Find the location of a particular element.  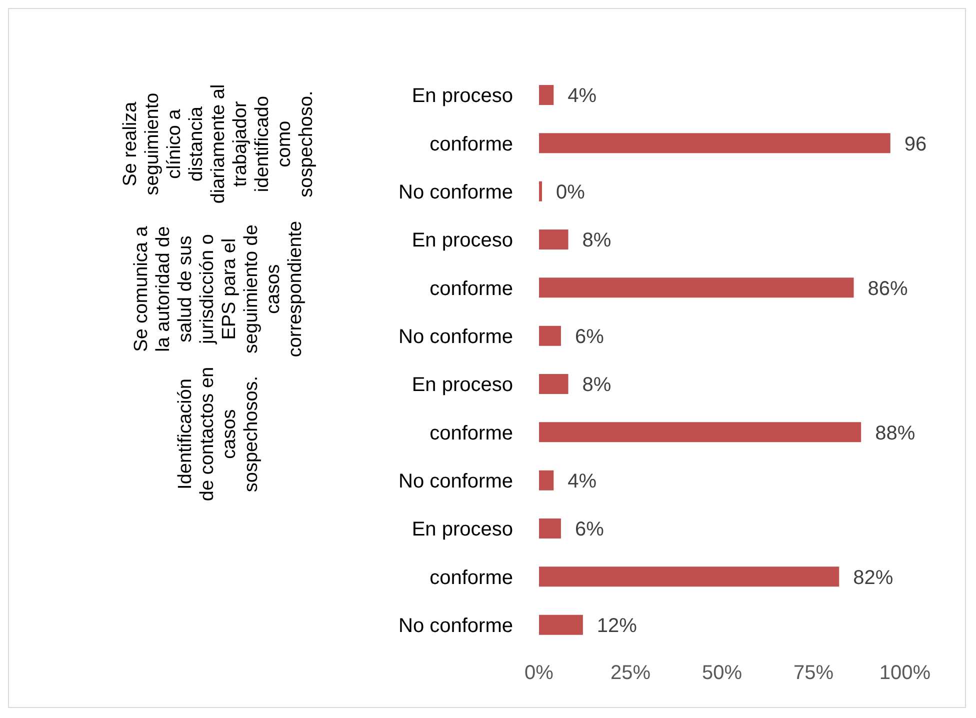

text: Identificación de contactos en casos sospechosos. is located at coordinates (219, 433).